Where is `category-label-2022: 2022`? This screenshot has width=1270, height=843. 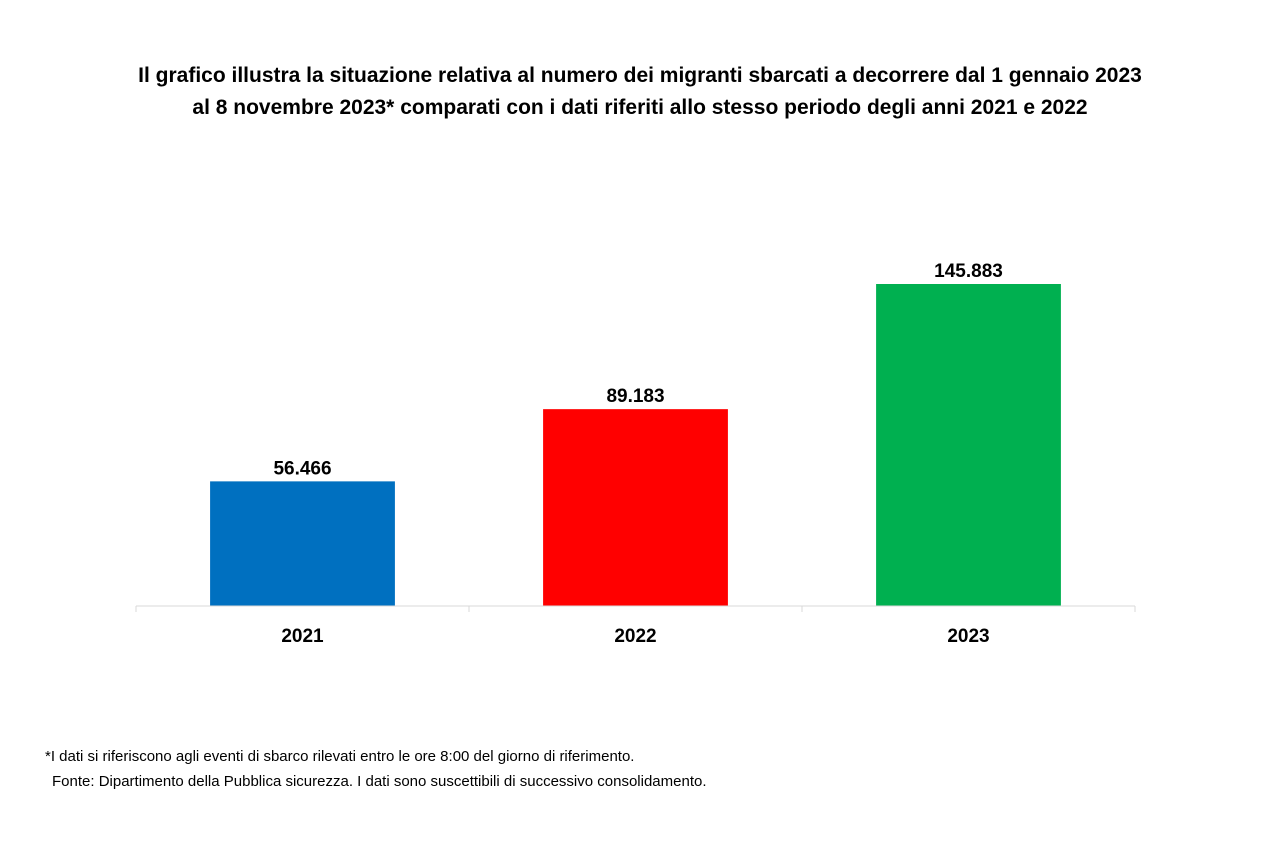
category-label-2022: 2022 is located at coordinates (635, 636).